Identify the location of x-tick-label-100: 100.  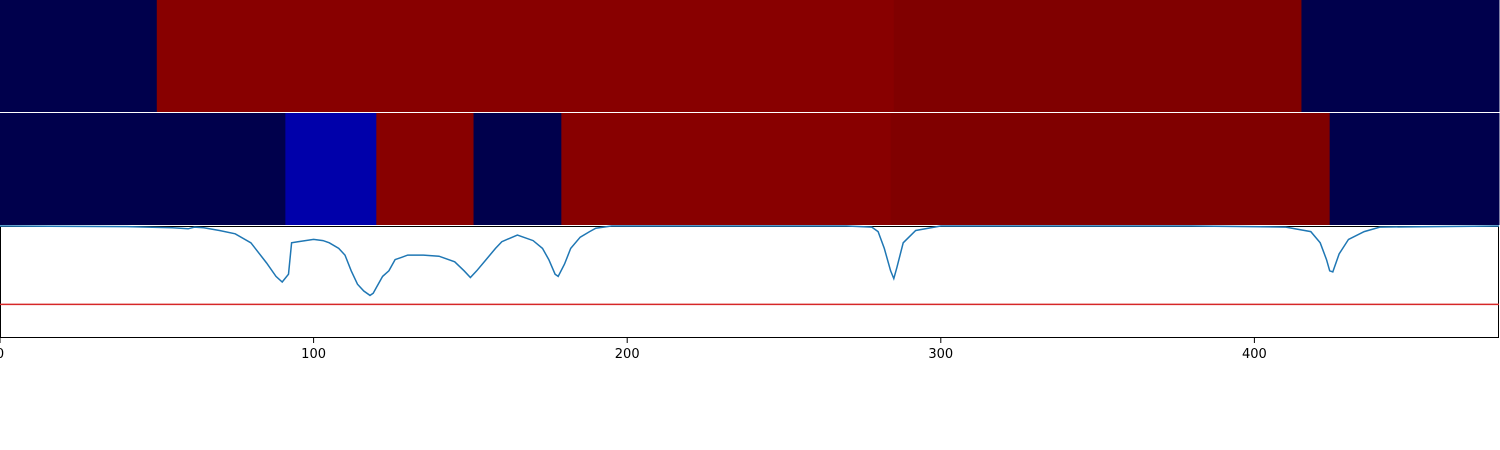
(313, 354).